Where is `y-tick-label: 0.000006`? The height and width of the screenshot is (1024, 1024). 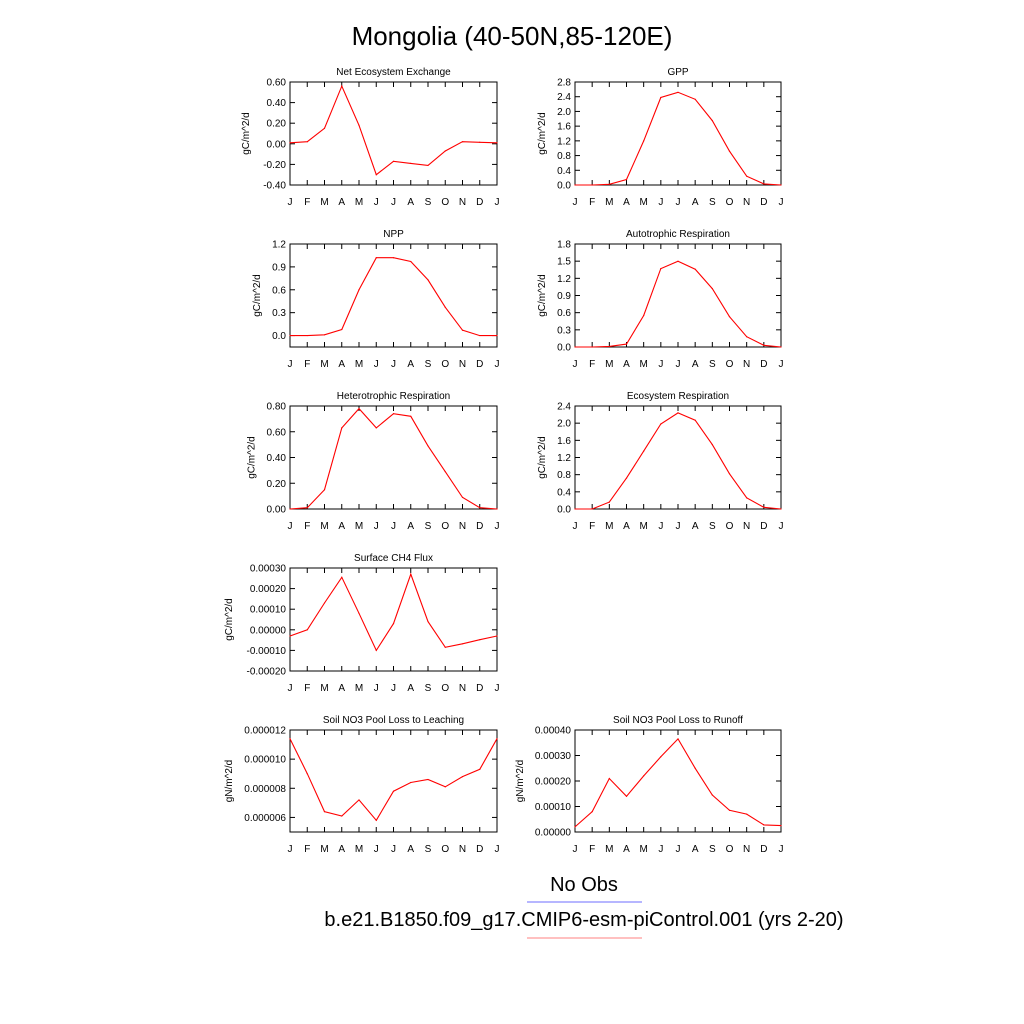 y-tick-label: 0.000006 is located at coordinates (265, 818).